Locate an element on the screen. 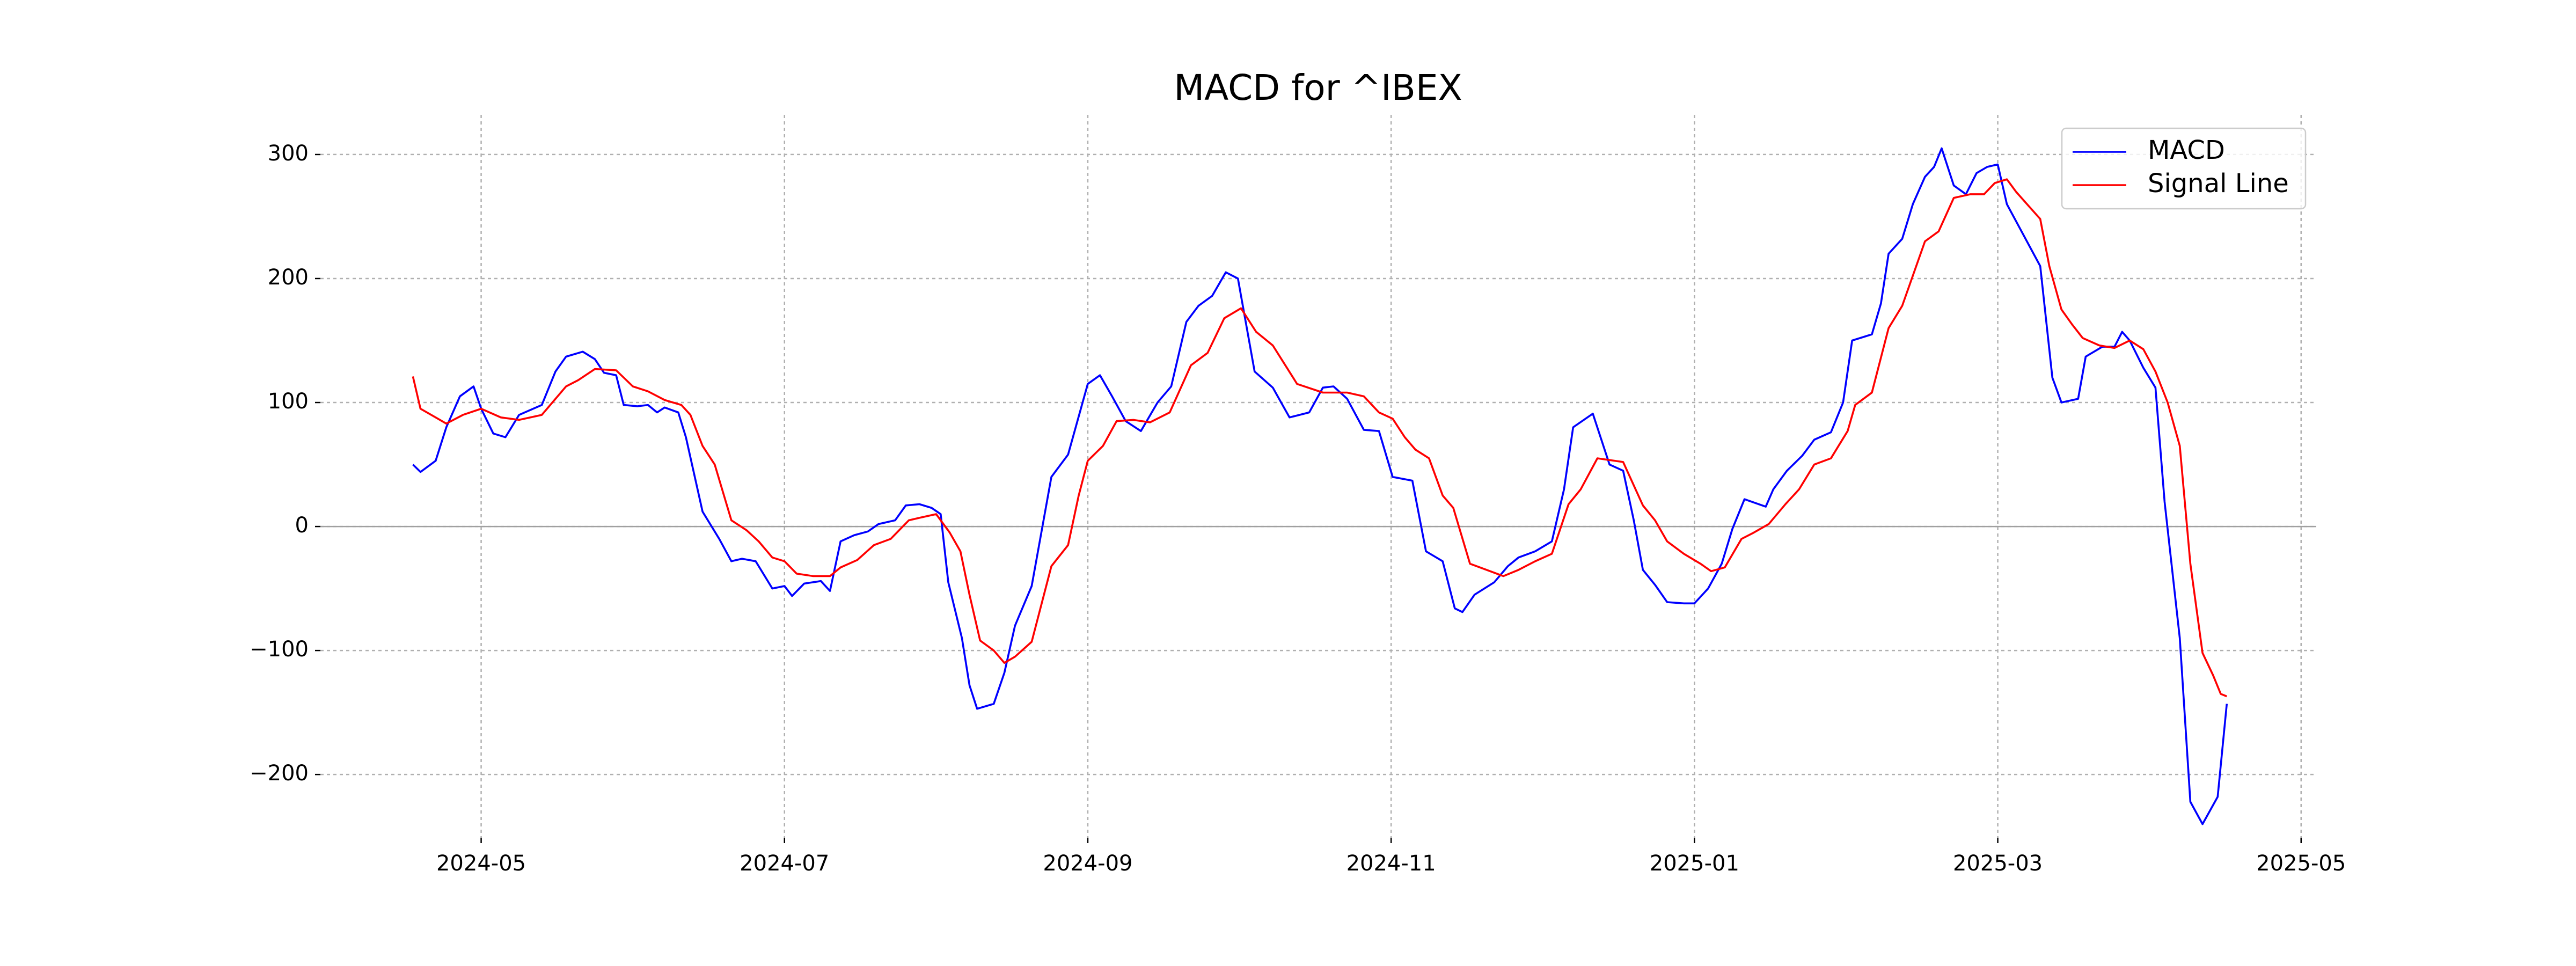 The width and height of the screenshot is (2576, 966). y-tick-label: 0 is located at coordinates (302, 525).